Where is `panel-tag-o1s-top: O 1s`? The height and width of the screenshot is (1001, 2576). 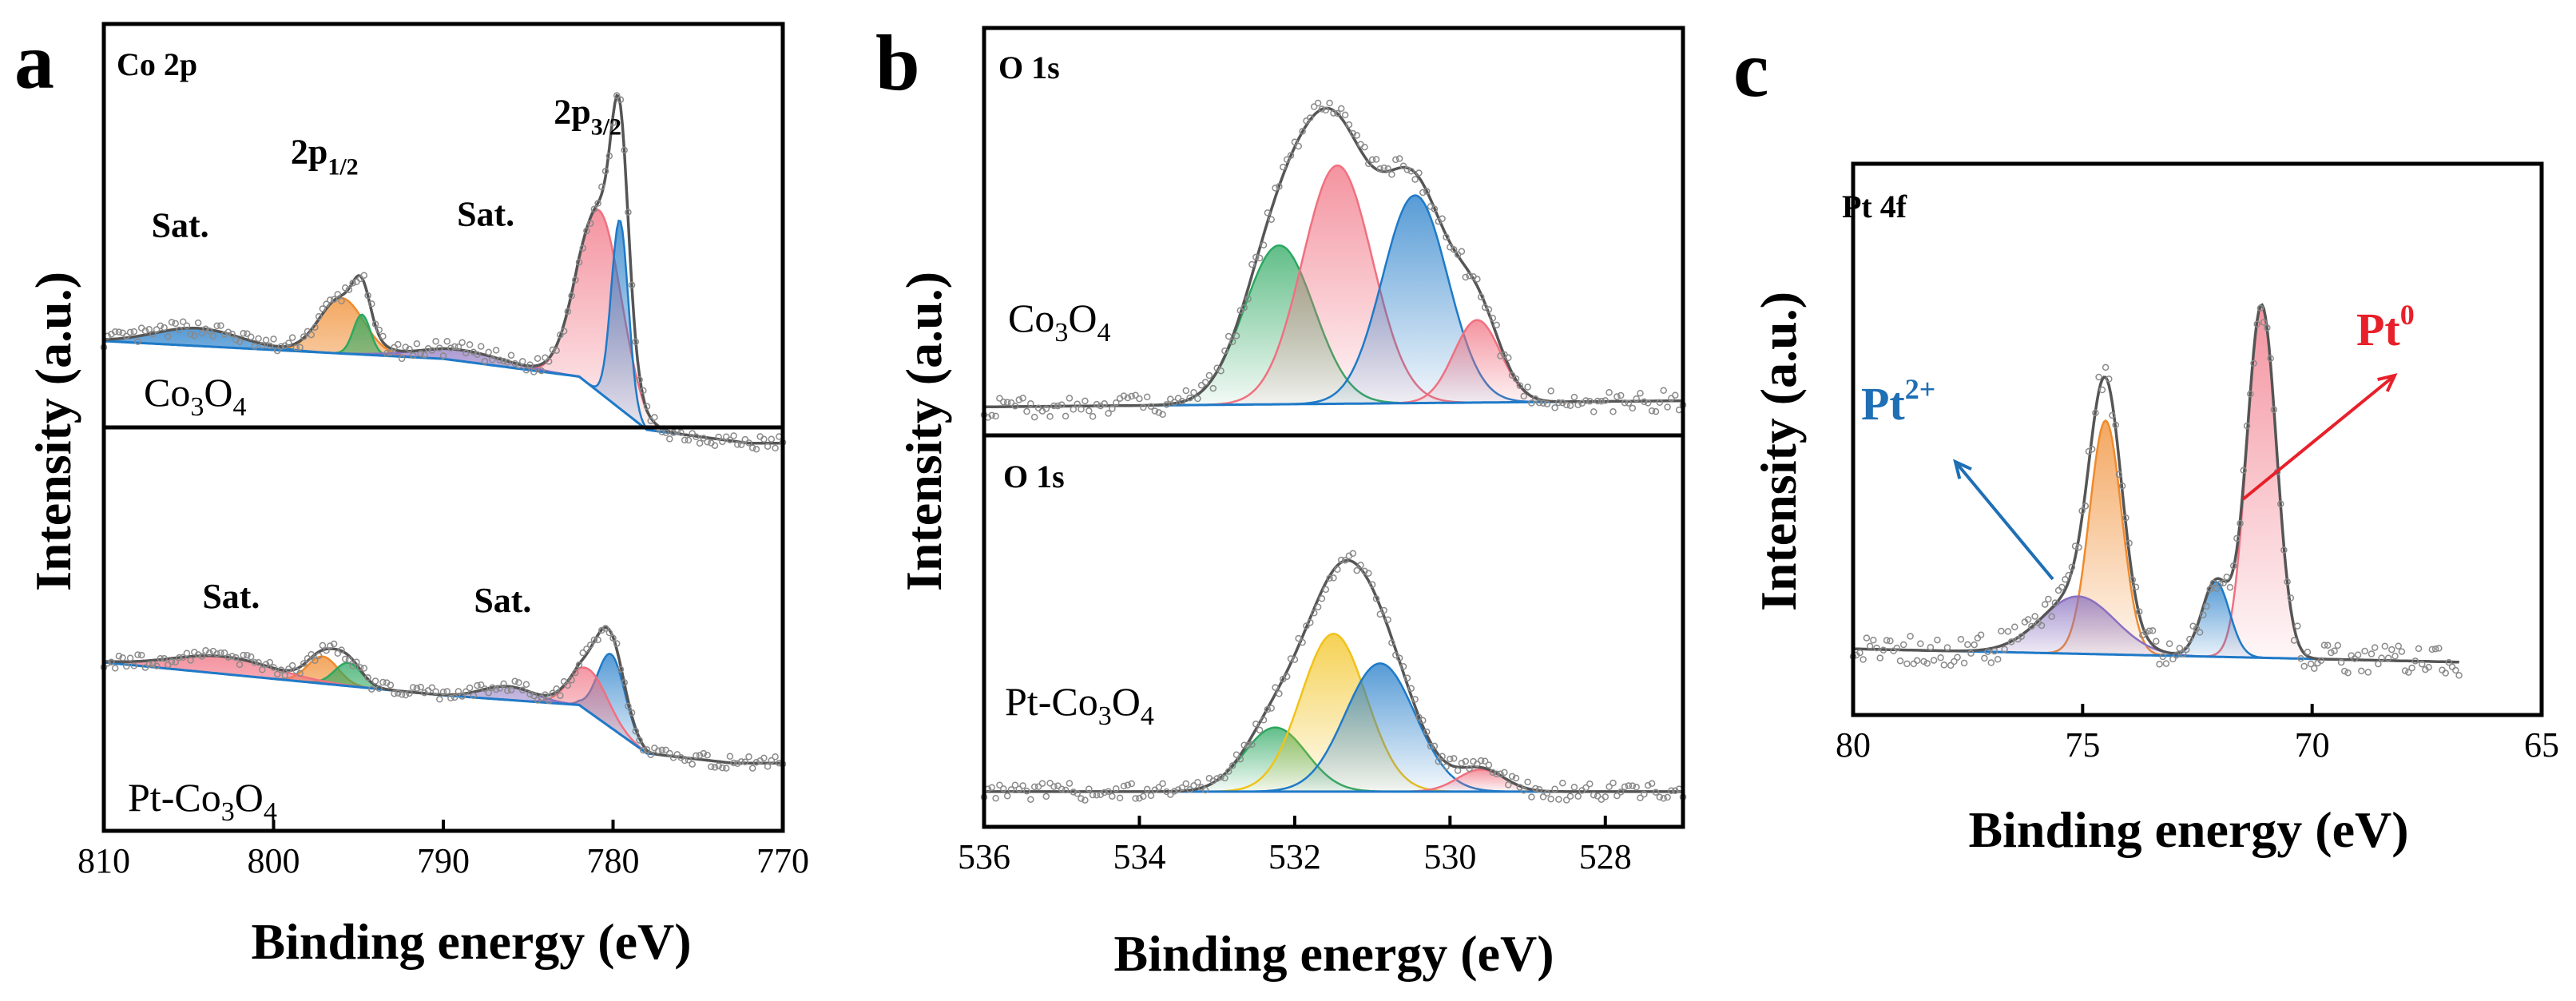 panel-tag-o1s-top: O 1s is located at coordinates (1029, 67).